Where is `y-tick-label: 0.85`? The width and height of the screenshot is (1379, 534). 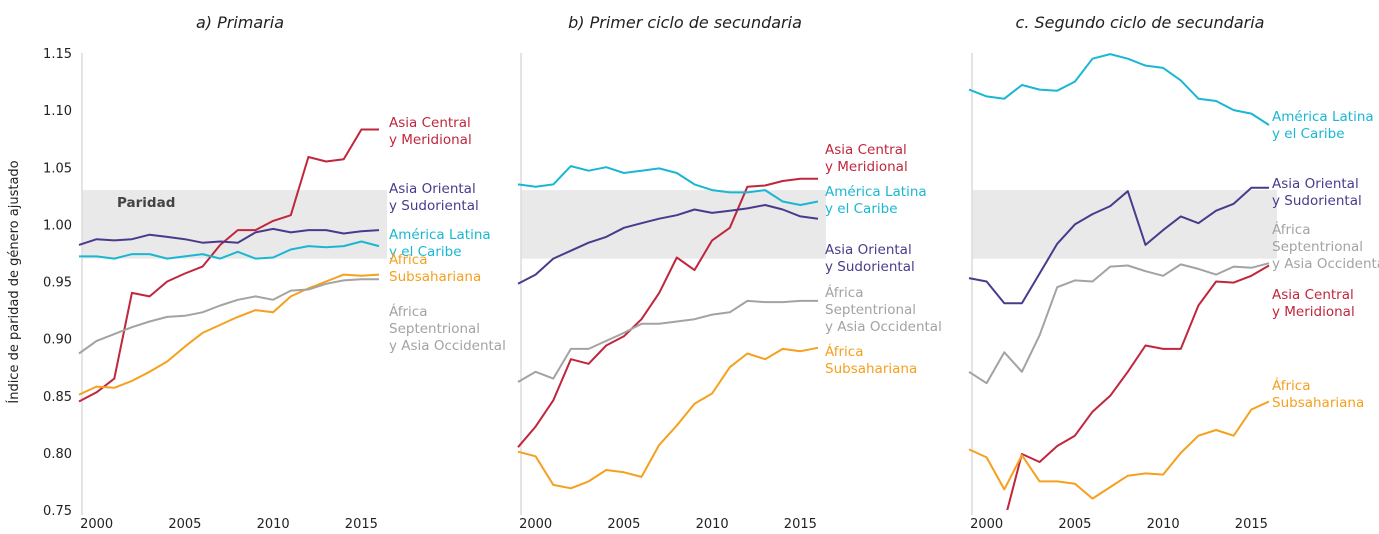
y-tick-label: 0.85 is located at coordinates (57, 397).